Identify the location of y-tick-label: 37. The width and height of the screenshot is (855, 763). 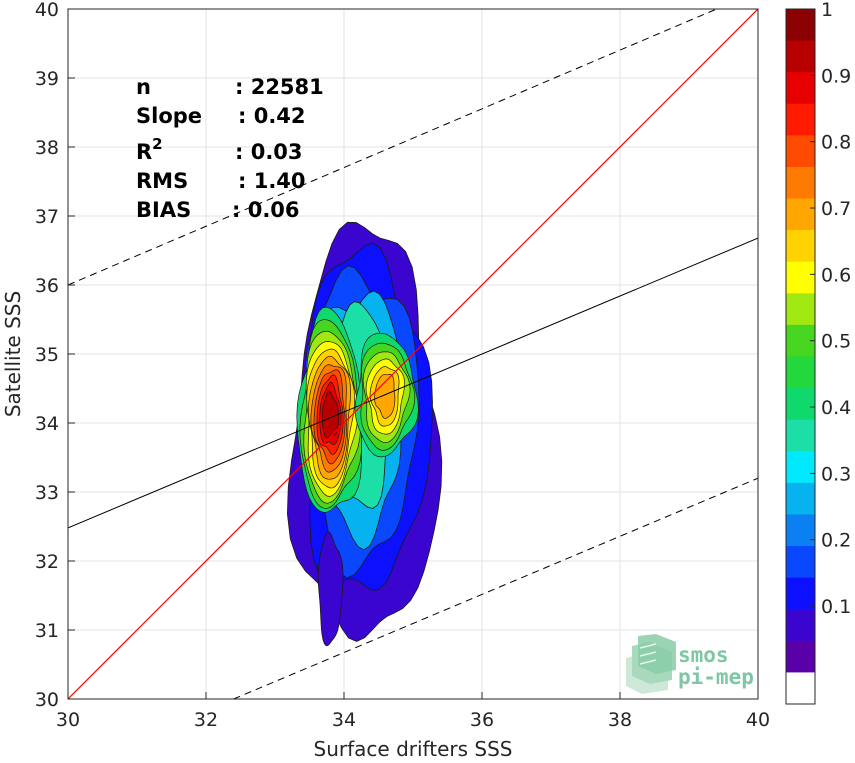
(47, 217).